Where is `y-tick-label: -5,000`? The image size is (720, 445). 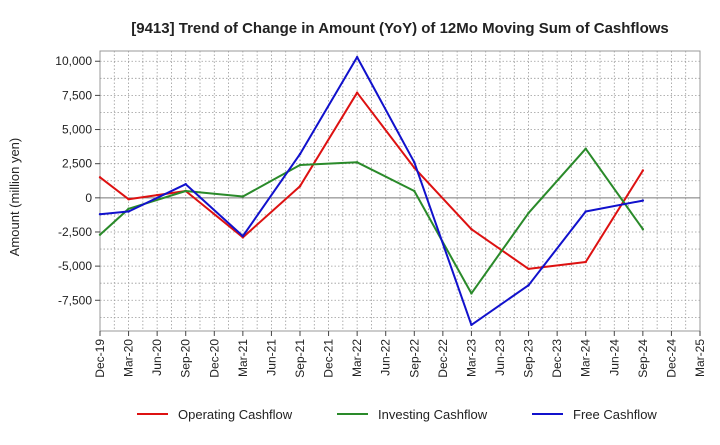 y-tick-label: -5,000 is located at coordinates (75, 266).